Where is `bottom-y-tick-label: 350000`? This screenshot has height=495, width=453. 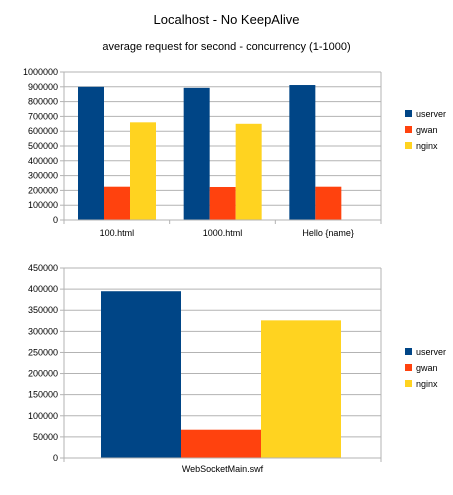
bottom-y-tick-label: 350000 is located at coordinates (43, 310).